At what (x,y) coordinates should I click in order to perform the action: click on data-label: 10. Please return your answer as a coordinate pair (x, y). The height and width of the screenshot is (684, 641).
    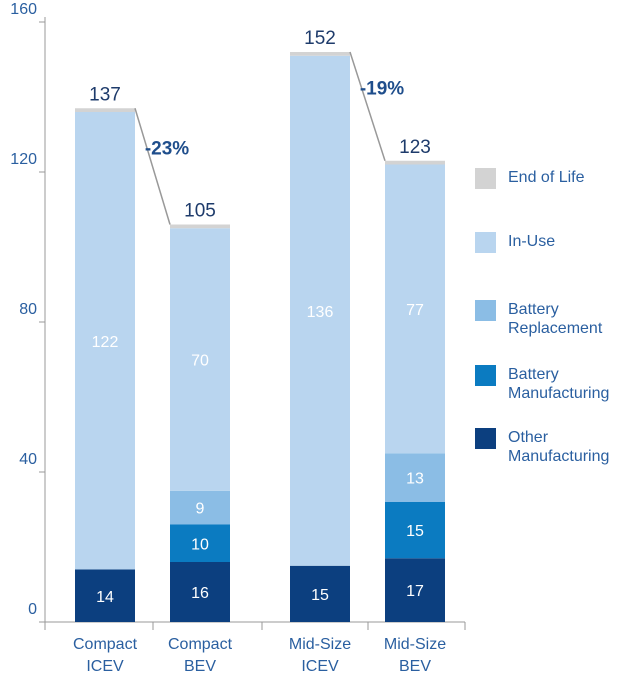
    Looking at the image, I should click on (200, 544).